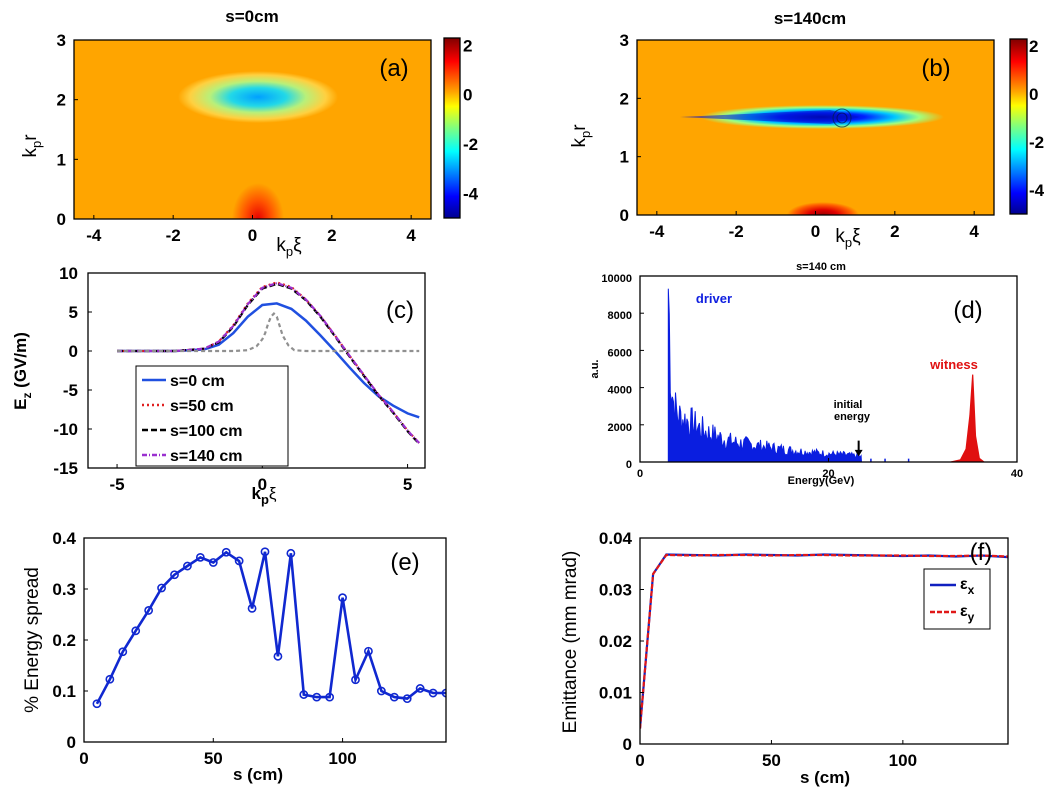 Image resolution: width=1058 pixels, height=794 pixels. Describe the element at coordinates (470, 144) in the screenshot. I see `panel-a-colorbar-tick: -2` at that location.